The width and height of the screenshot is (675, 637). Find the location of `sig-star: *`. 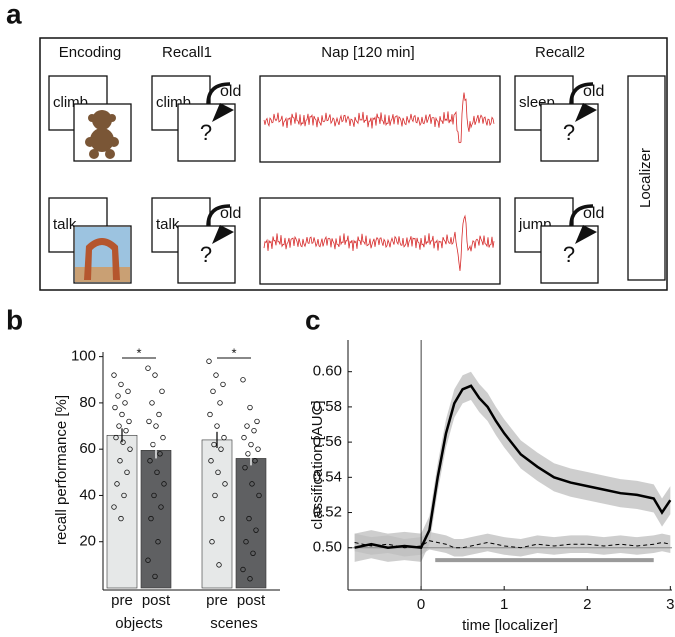

sig-star: * is located at coordinates (233, 352).